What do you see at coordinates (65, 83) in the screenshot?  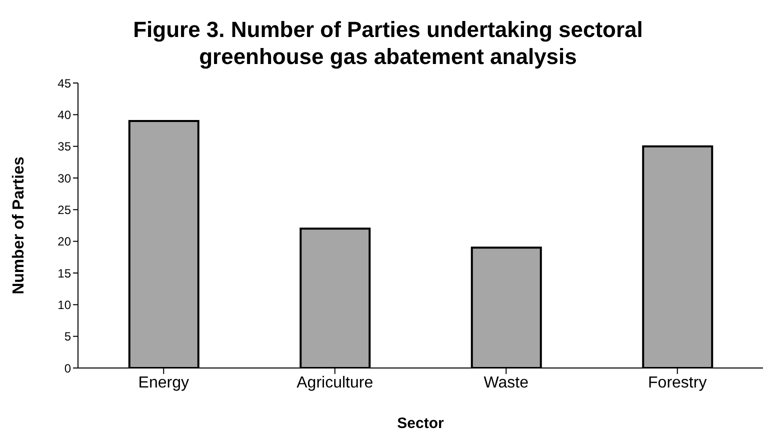 I see `y-tick-label: 45` at bounding box center [65, 83].